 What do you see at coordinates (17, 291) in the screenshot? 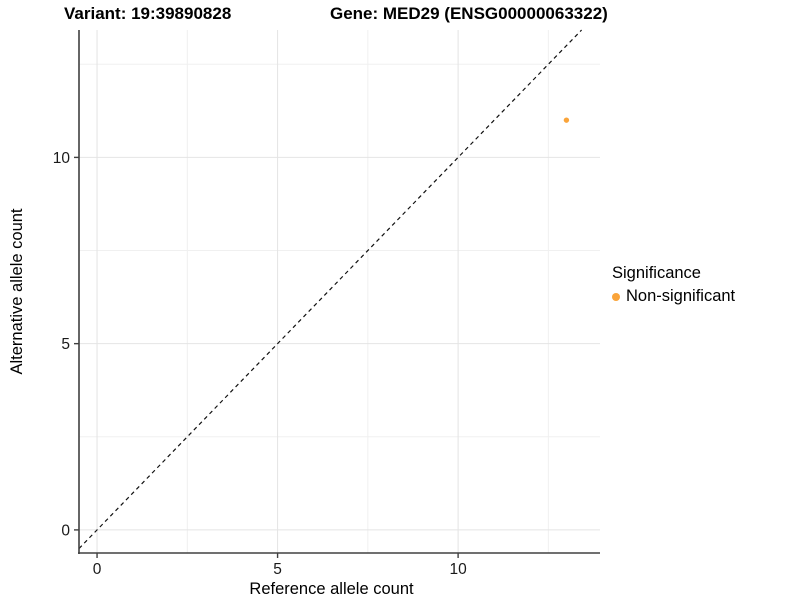
I see `y-axis-title: Alternative allele count` at bounding box center [17, 291].